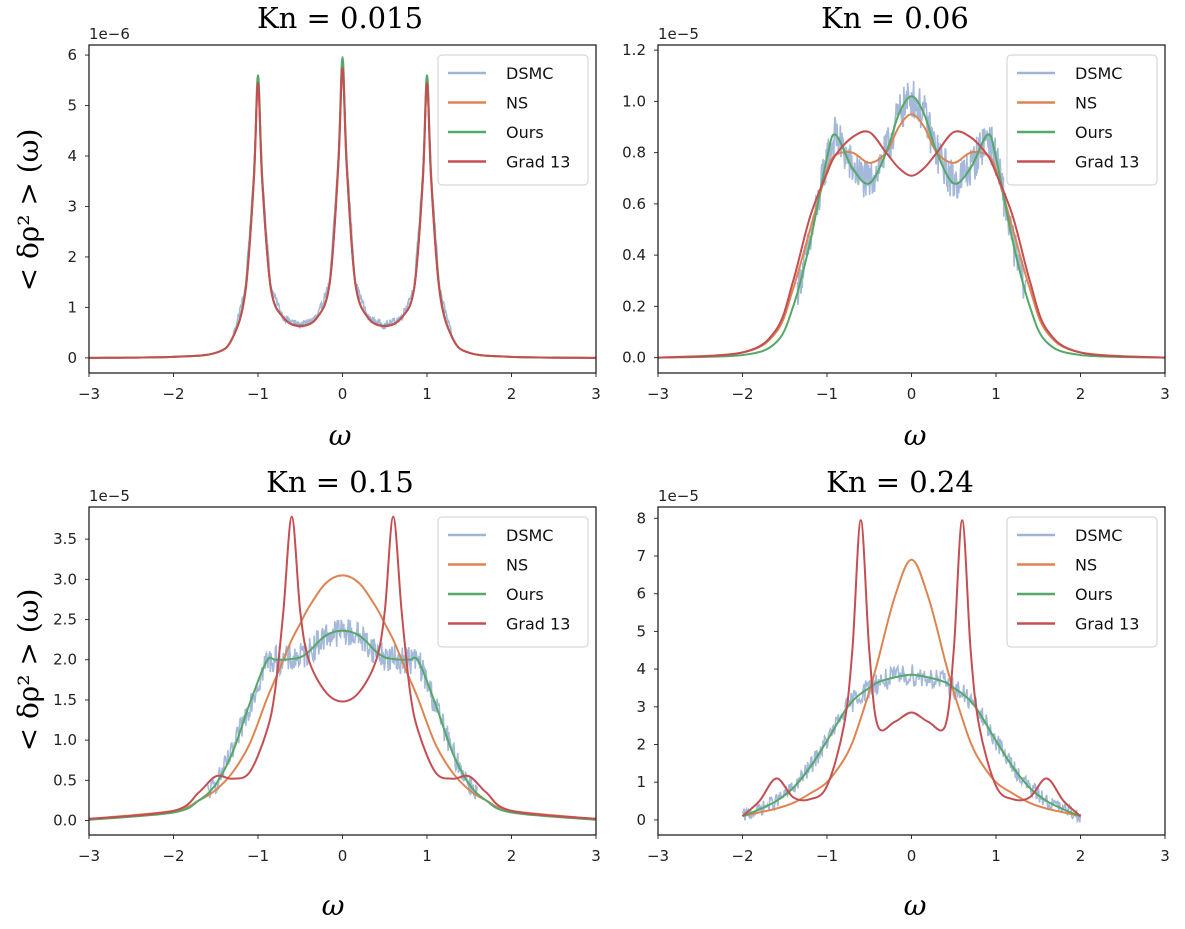 This screenshot has height=929, width=1185. Describe the element at coordinates (634, 255) in the screenshot. I see `y-tick-label: 0.4` at that location.